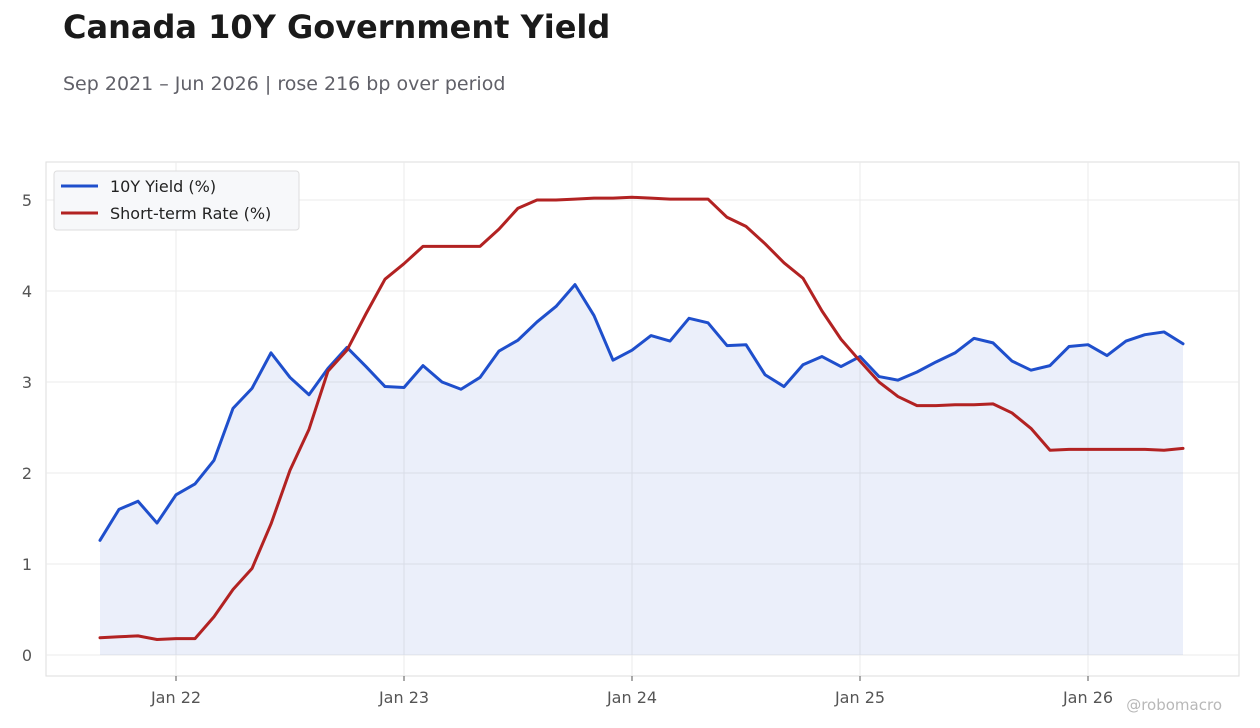 The width and height of the screenshot is (1260, 728). I want to click on legend-box, so click(176, 200).